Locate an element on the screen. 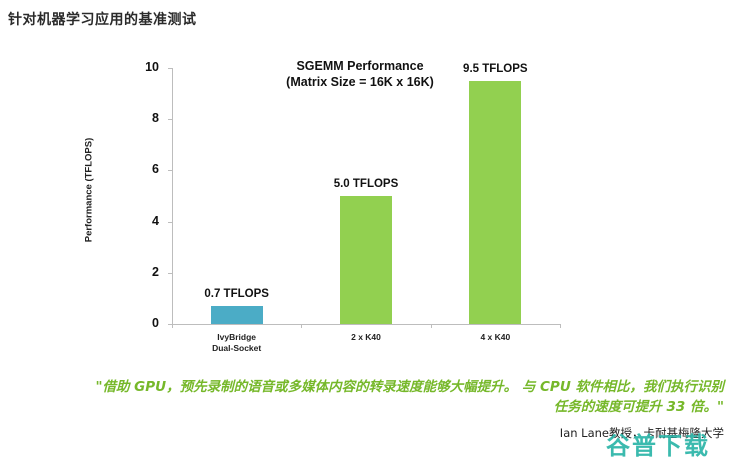 The height and width of the screenshot is (461, 740). x-category-label-line: 2 x K40 is located at coordinates (366, 337).